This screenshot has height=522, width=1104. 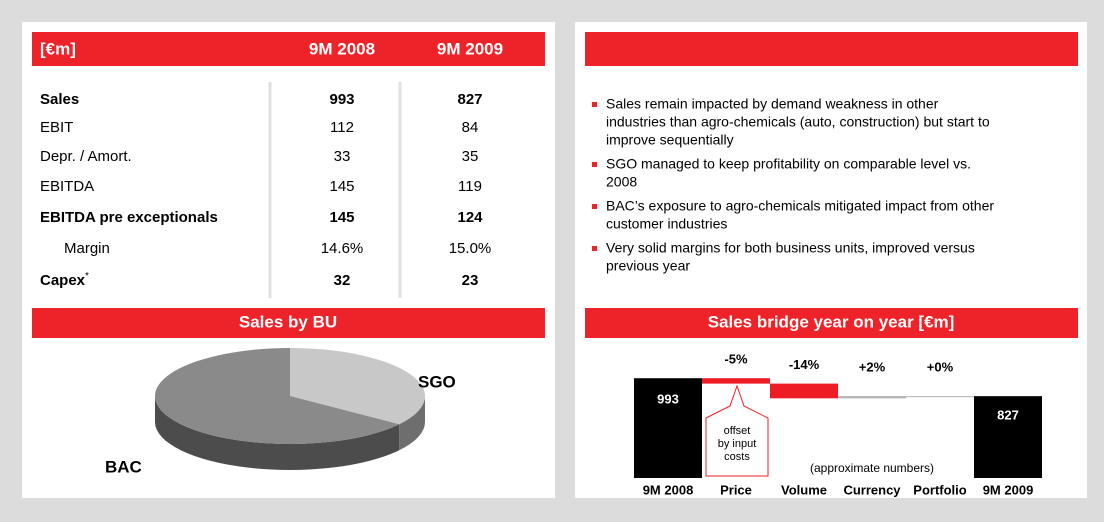 I want to click on table-cell: Margin, so click(x=87, y=248).